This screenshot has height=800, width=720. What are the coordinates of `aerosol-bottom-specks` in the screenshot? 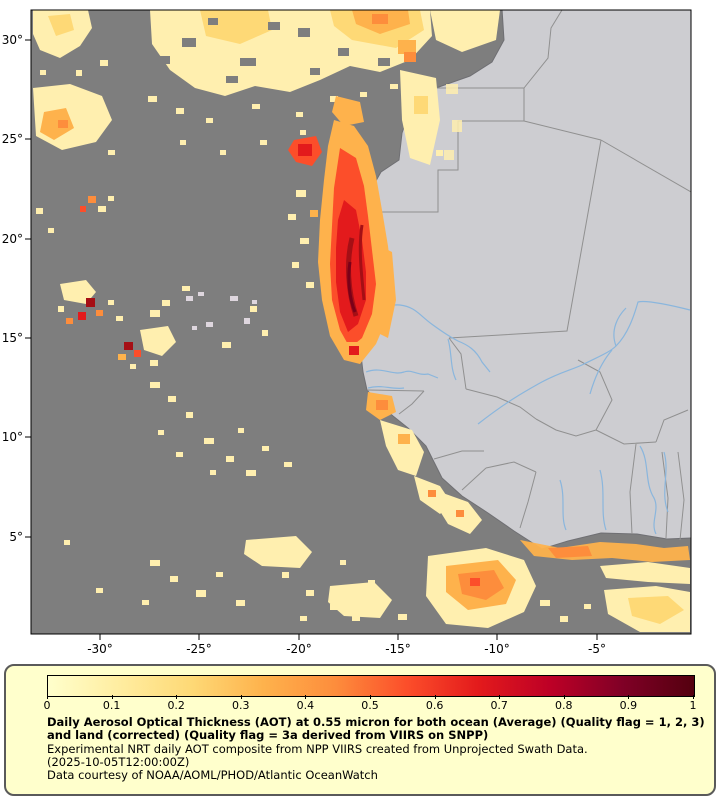 It's located at (274, 578).